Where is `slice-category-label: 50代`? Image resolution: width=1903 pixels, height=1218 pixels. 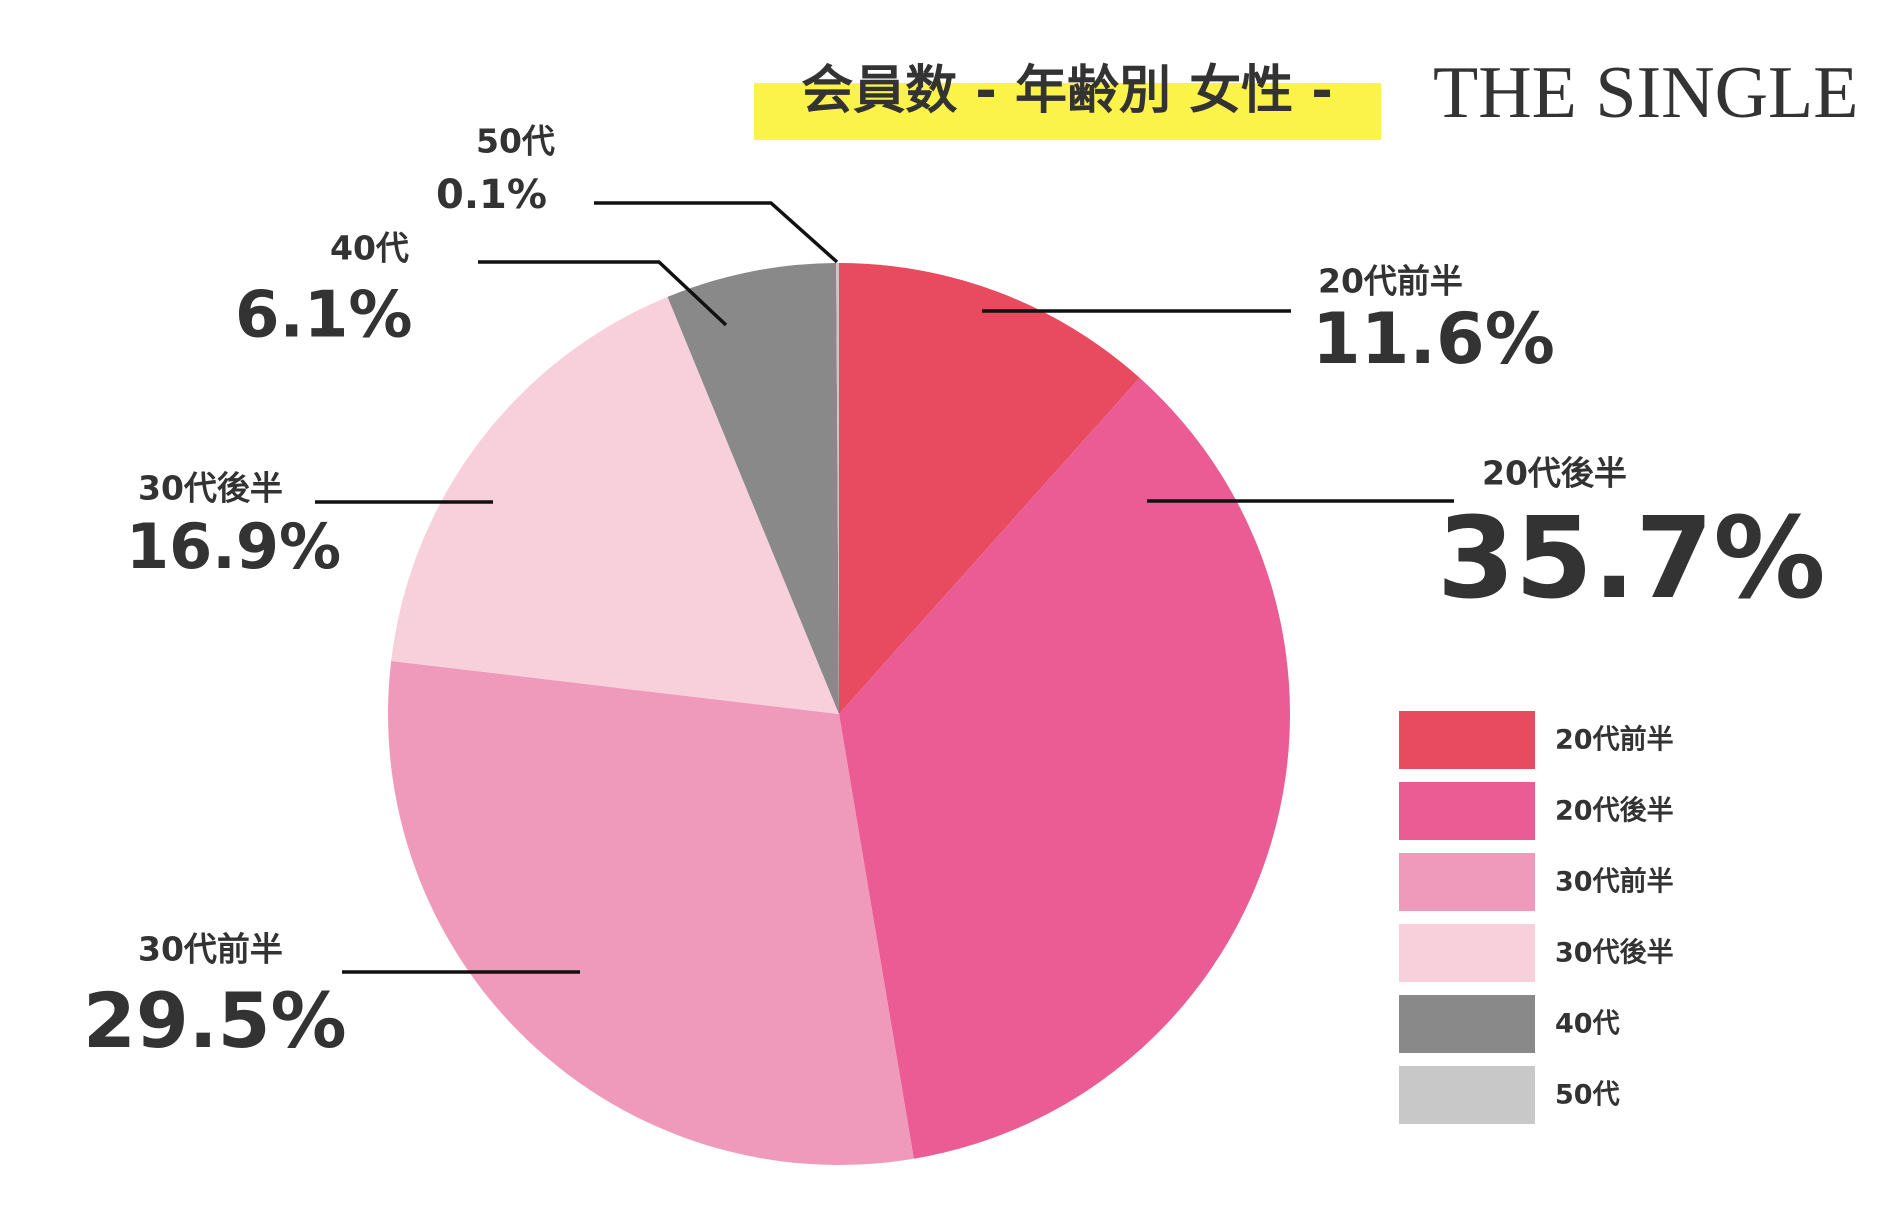 slice-category-label: 50代 is located at coordinates (515, 141).